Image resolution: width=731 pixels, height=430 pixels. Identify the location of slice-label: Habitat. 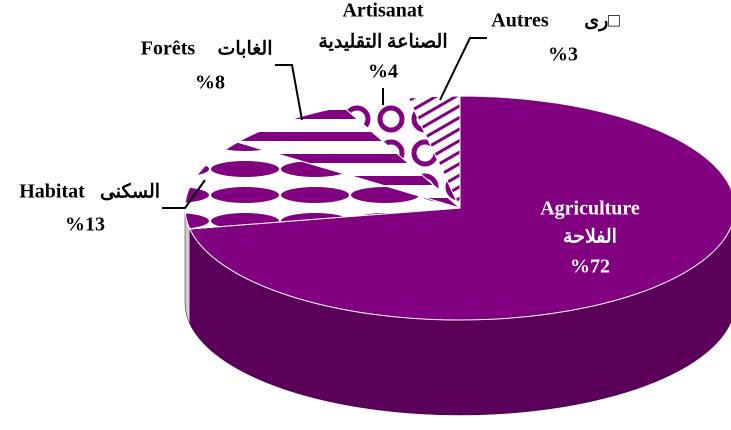
(52, 192).